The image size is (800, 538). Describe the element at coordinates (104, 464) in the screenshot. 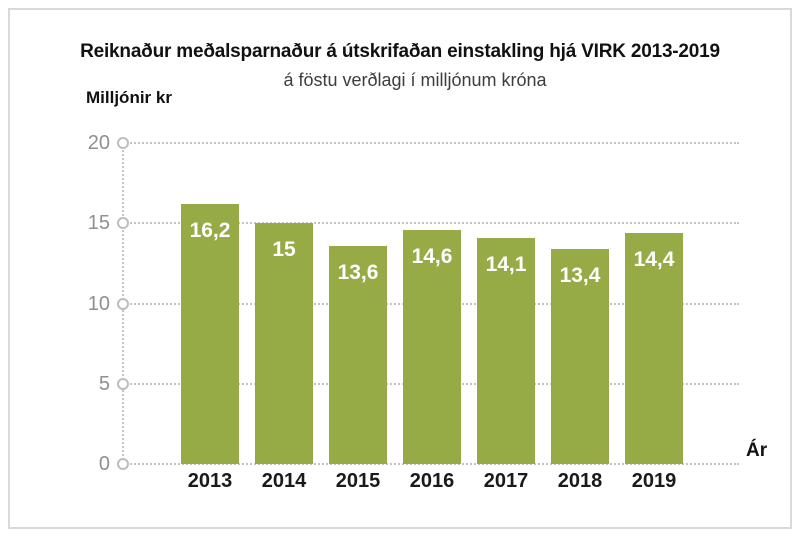

I see `y-tick-label-0: 0` at that location.